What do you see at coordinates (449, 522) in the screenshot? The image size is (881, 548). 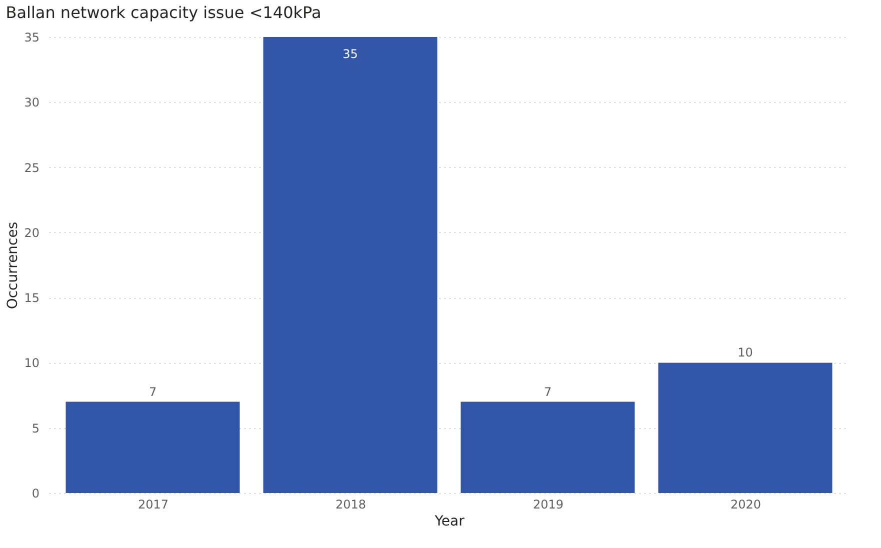 I see `x-axis-title: Year` at bounding box center [449, 522].